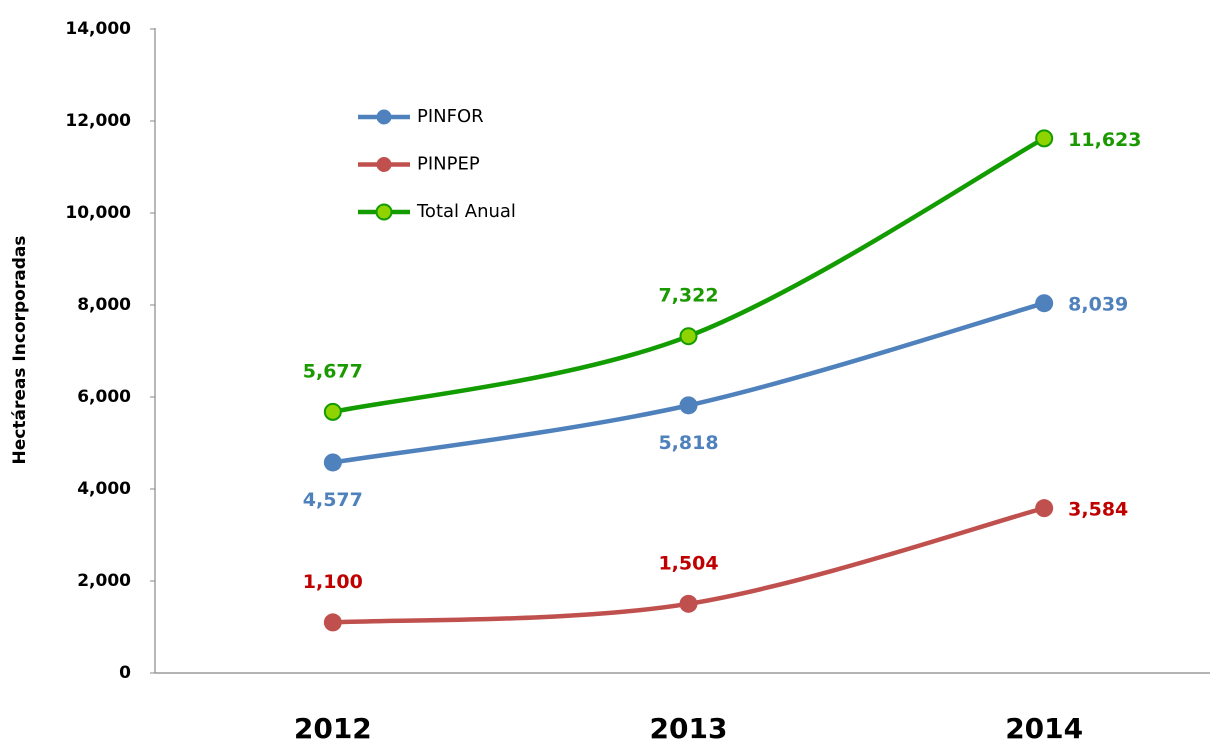  What do you see at coordinates (98, 213) in the screenshot?
I see `y-tick-label: 10,000` at bounding box center [98, 213].